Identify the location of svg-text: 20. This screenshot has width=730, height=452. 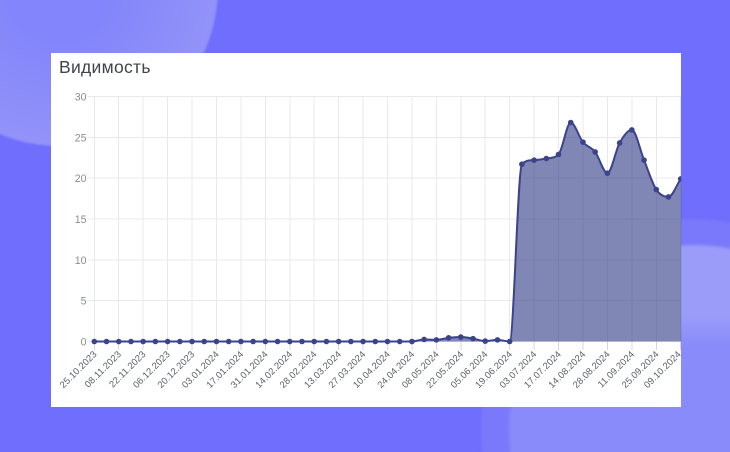
(81, 179).